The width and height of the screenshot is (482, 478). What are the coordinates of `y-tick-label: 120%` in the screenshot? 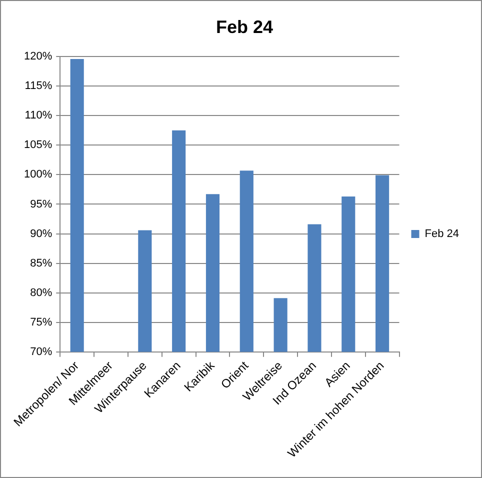 It's located at (38, 56).